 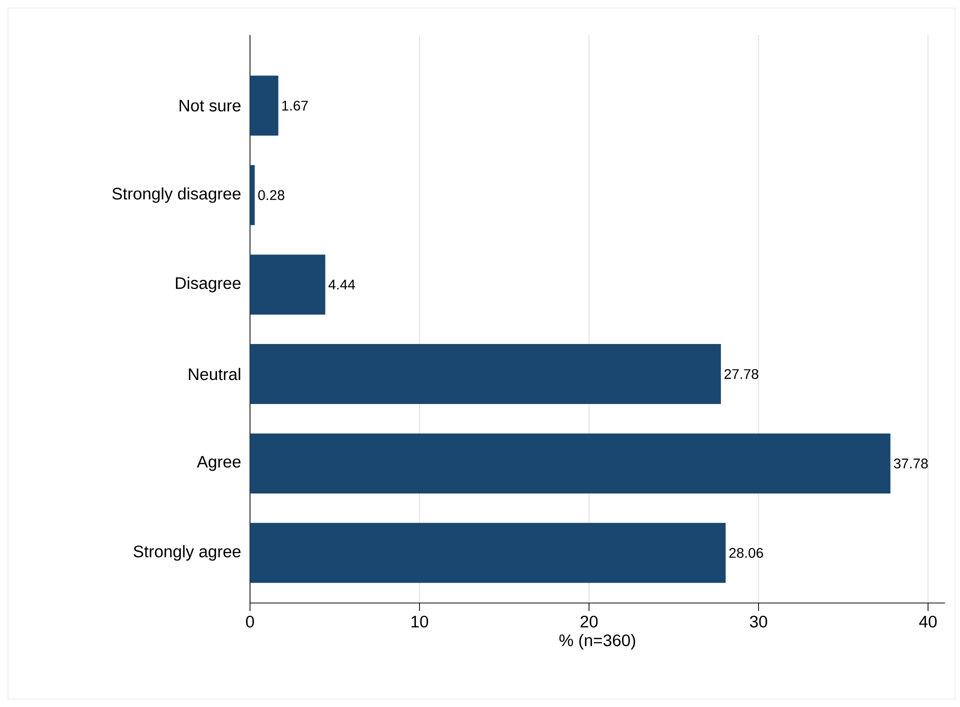 What do you see at coordinates (187, 553) in the screenshot?
I see `y-tick-label: Strongly agree` at bounding box center [187, 553].